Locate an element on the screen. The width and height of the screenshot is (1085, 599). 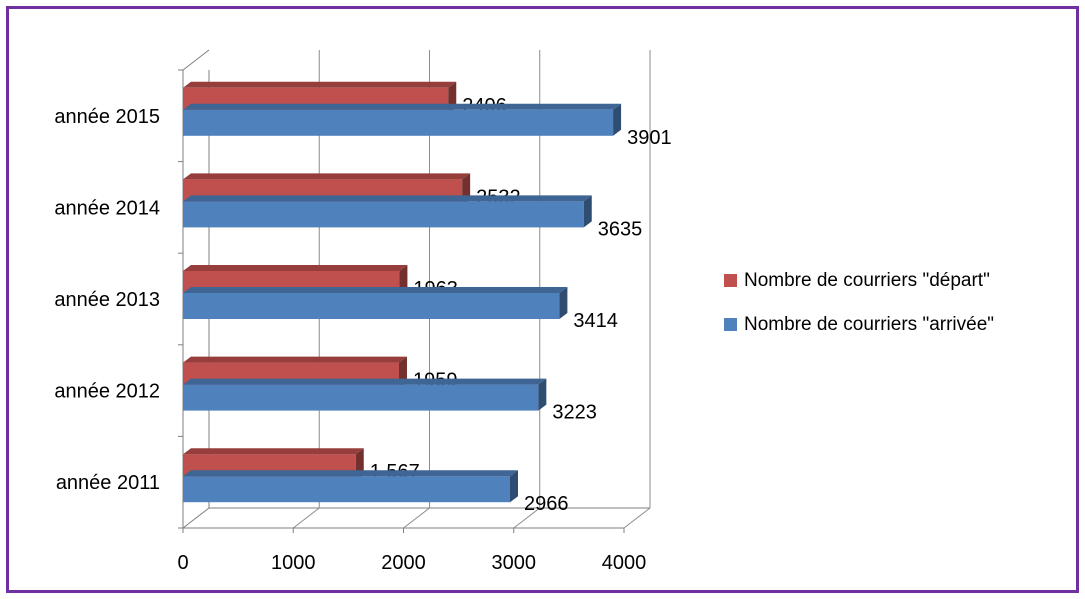
legend-entry: Nombre de courriers "arrivée" is located at coordinates (869, 324).